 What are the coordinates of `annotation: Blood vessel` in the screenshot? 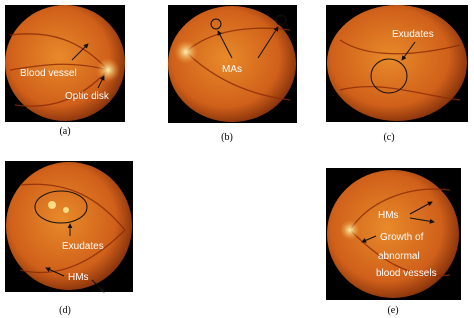 It's located at (48, 73).